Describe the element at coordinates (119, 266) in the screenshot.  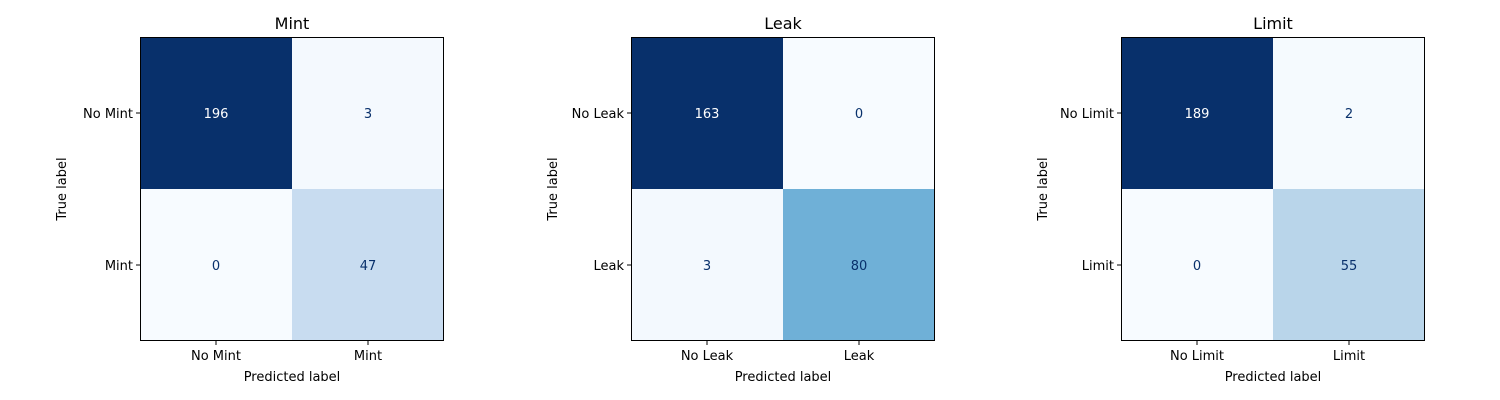
I see `y-tick-label: Mint` at that location.